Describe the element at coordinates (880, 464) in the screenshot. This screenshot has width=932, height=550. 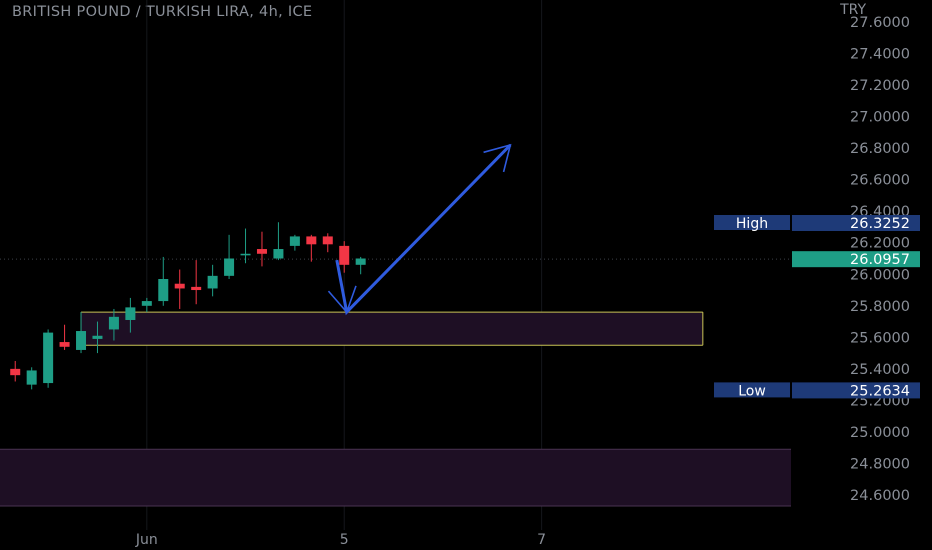
I see `y-tick-label: 24.8000` at that location.